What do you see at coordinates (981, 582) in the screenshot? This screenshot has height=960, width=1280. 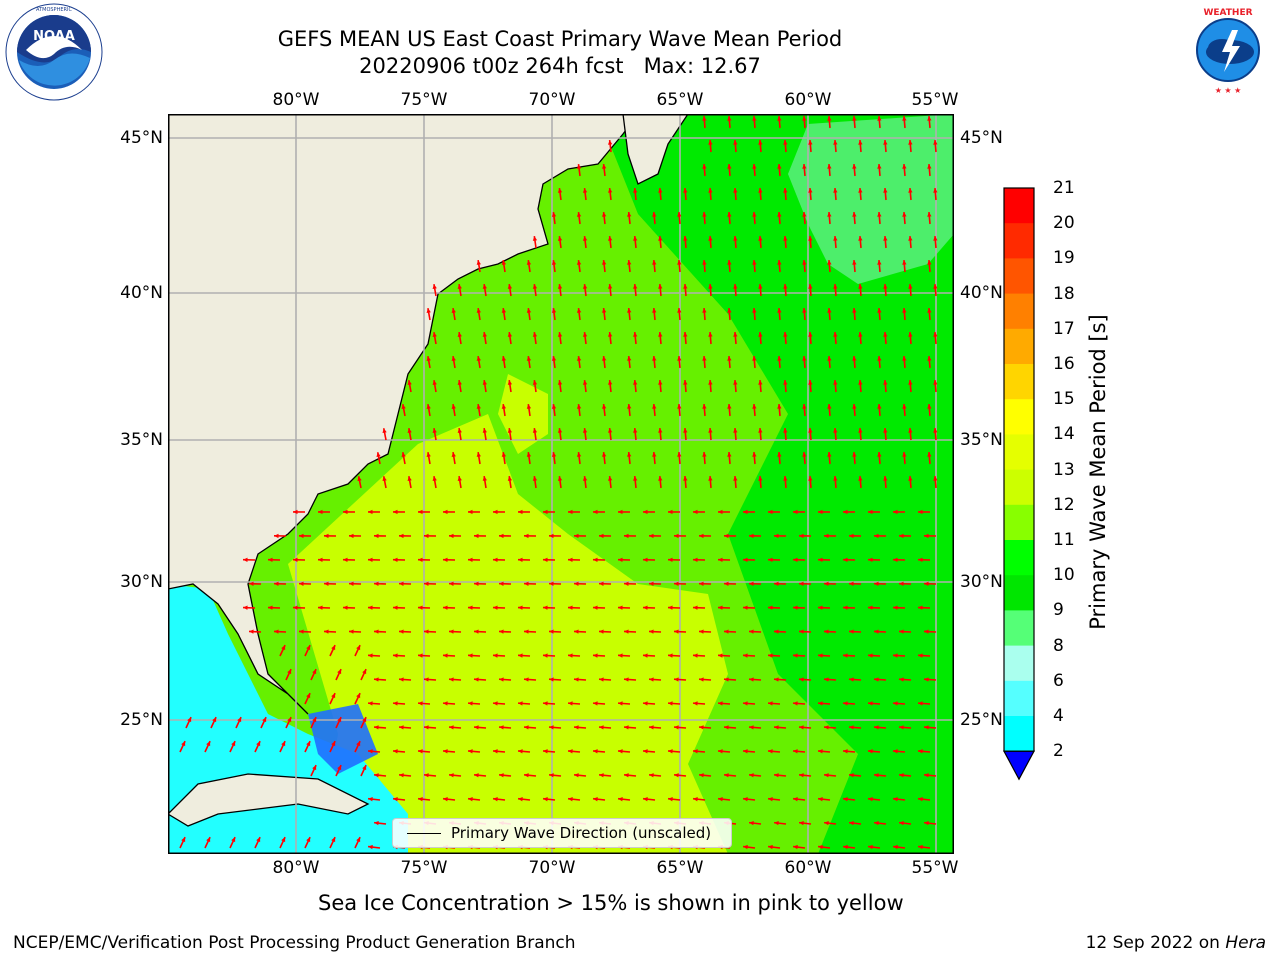 I see `lat-label-right-30n: 30°N` at bounding box center [981, 582].